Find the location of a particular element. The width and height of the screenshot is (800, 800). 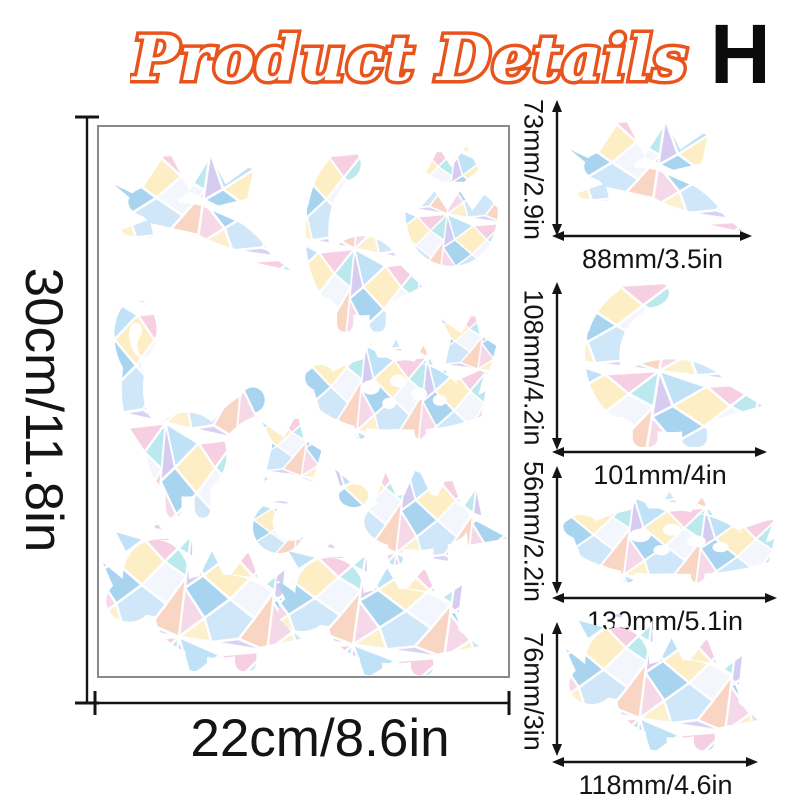

sticker-pterodactyl is located at coordinates (202, 210).